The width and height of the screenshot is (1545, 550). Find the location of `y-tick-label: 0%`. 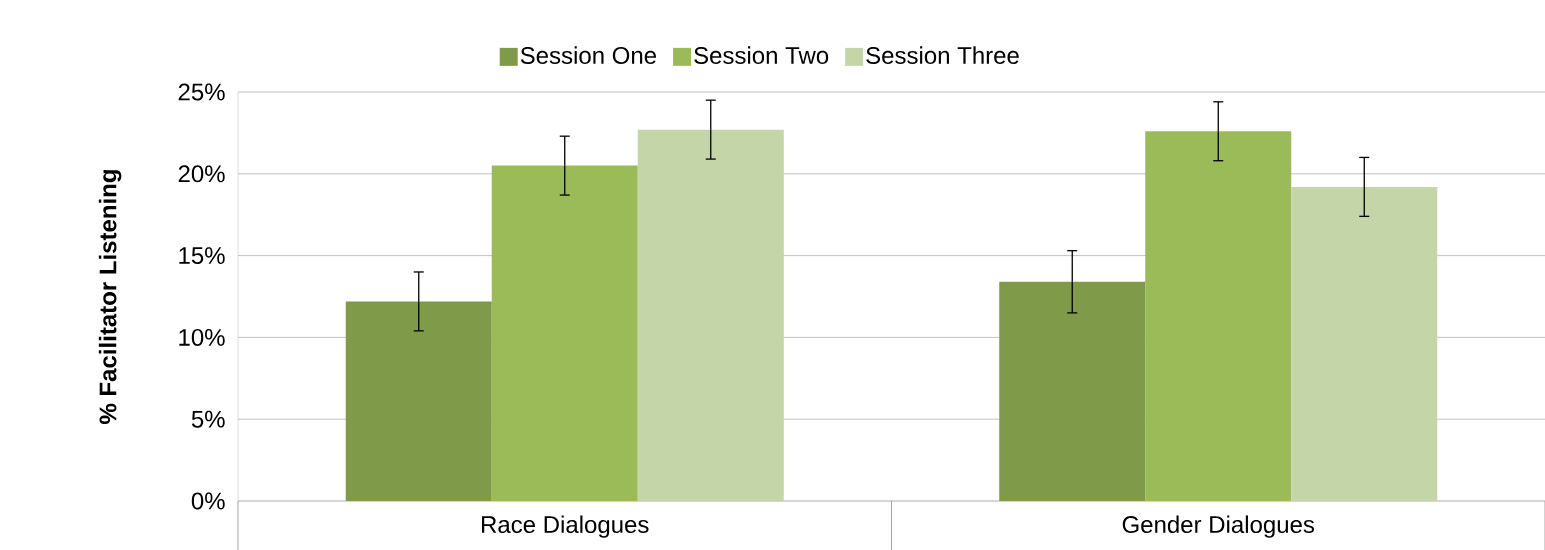

y-tick-label: 0% is located at coordinates (208, 501).